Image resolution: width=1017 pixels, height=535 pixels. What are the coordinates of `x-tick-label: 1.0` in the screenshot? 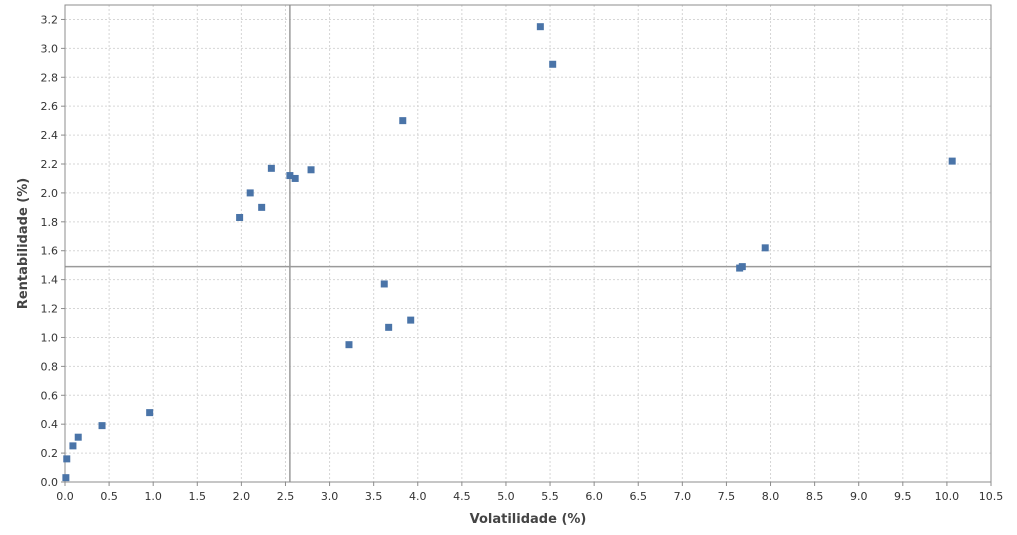 It's located at (153, 496).